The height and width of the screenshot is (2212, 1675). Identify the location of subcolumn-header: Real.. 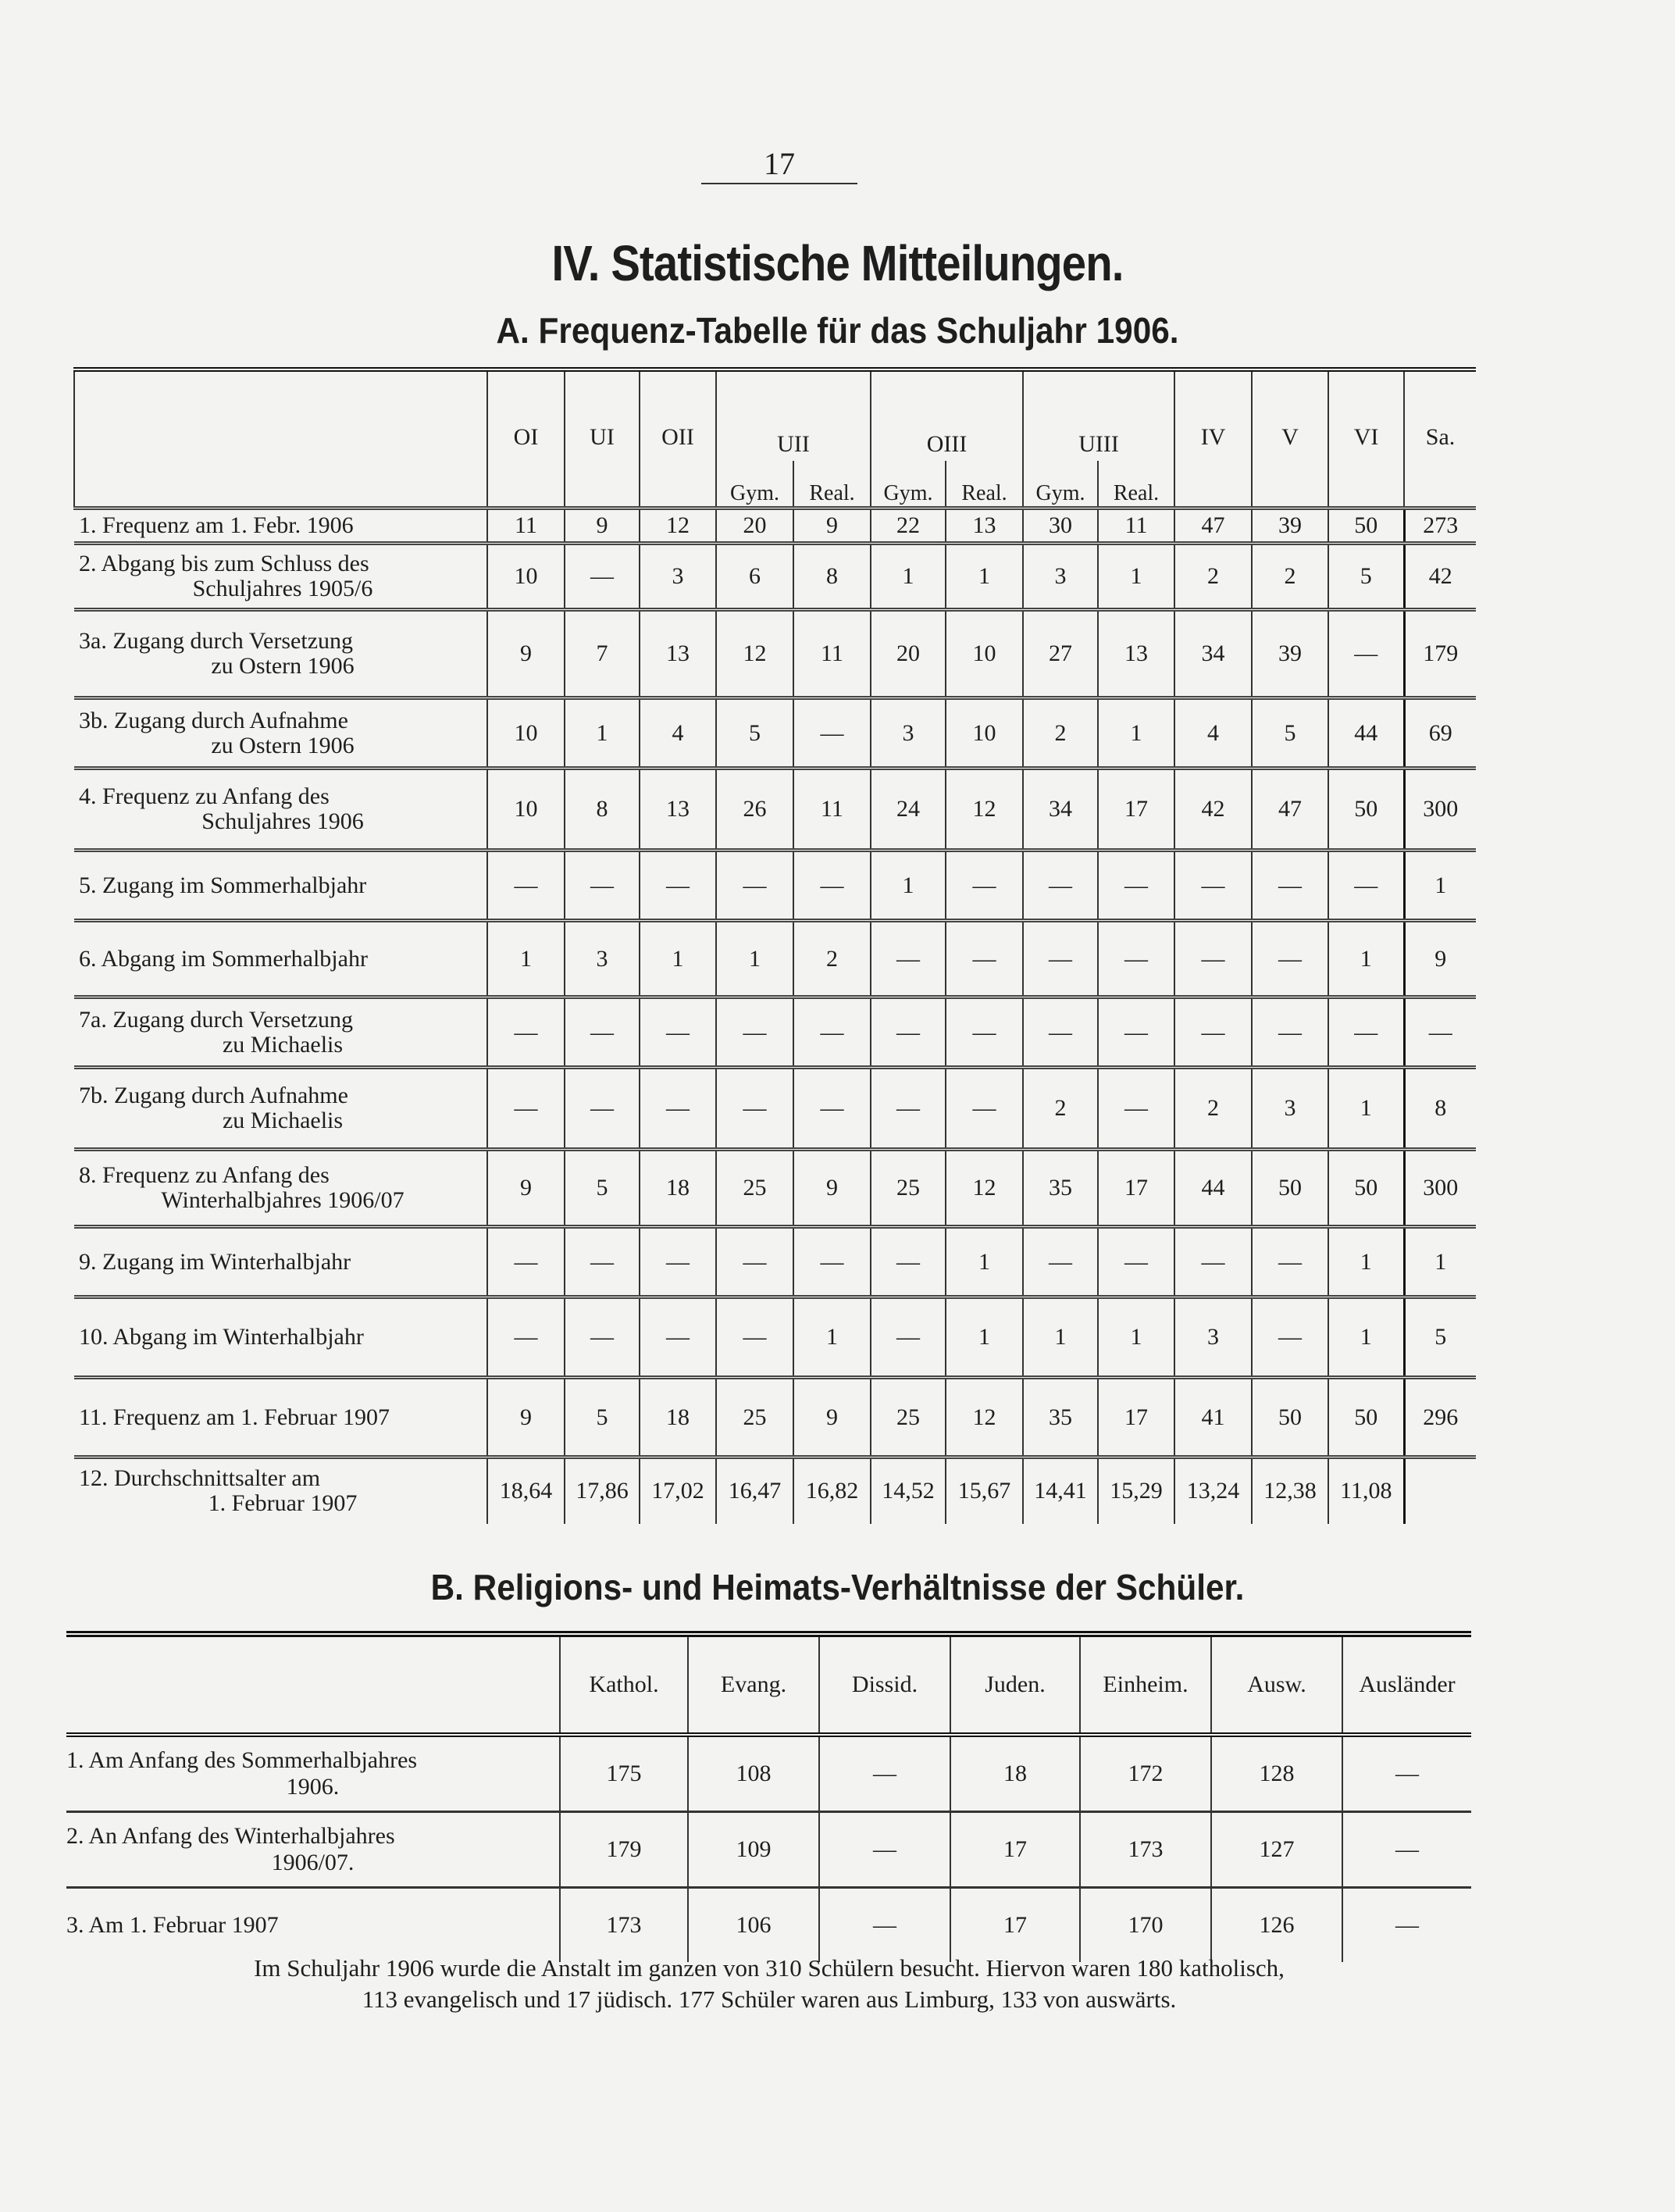
(832, 484).